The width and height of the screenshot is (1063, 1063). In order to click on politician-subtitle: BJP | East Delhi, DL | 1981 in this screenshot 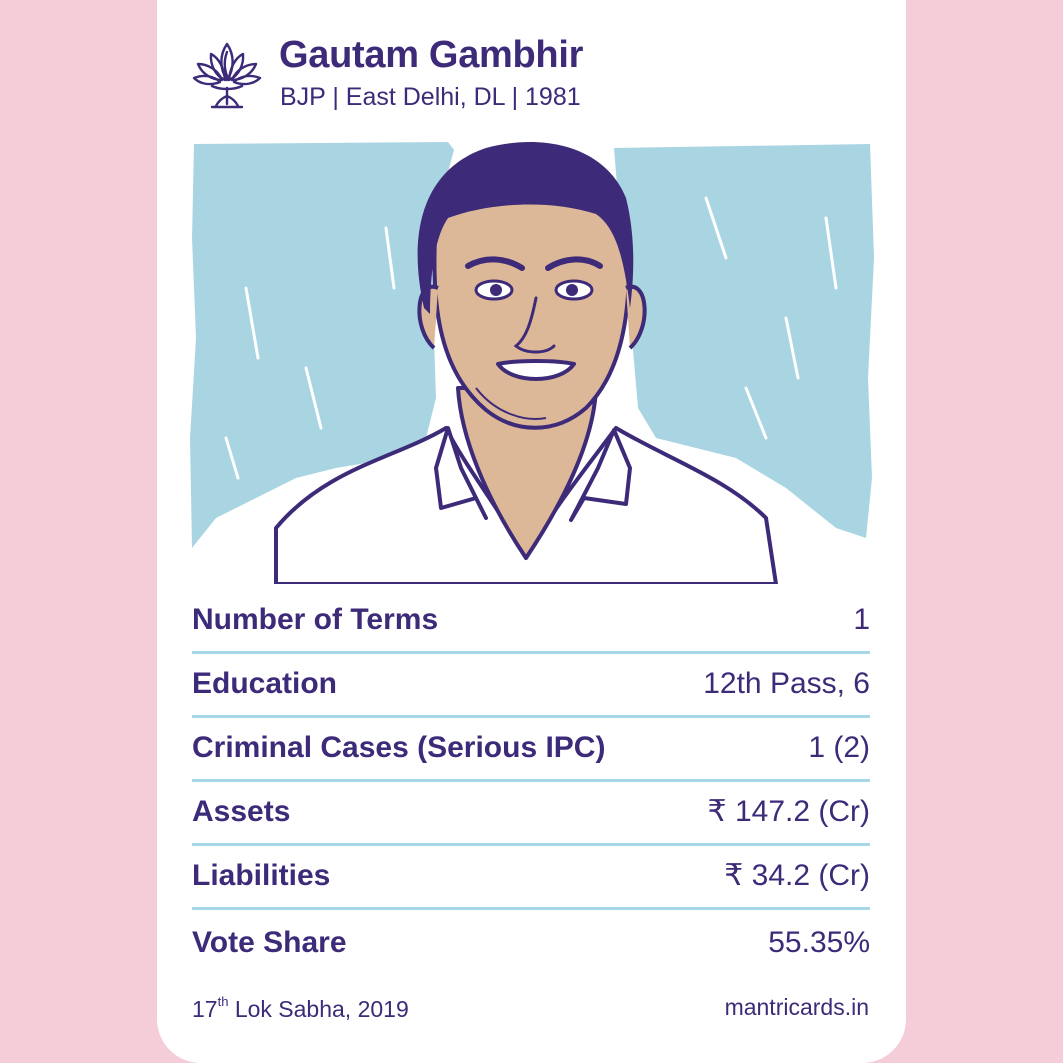, I will do `click(430, 97)`.